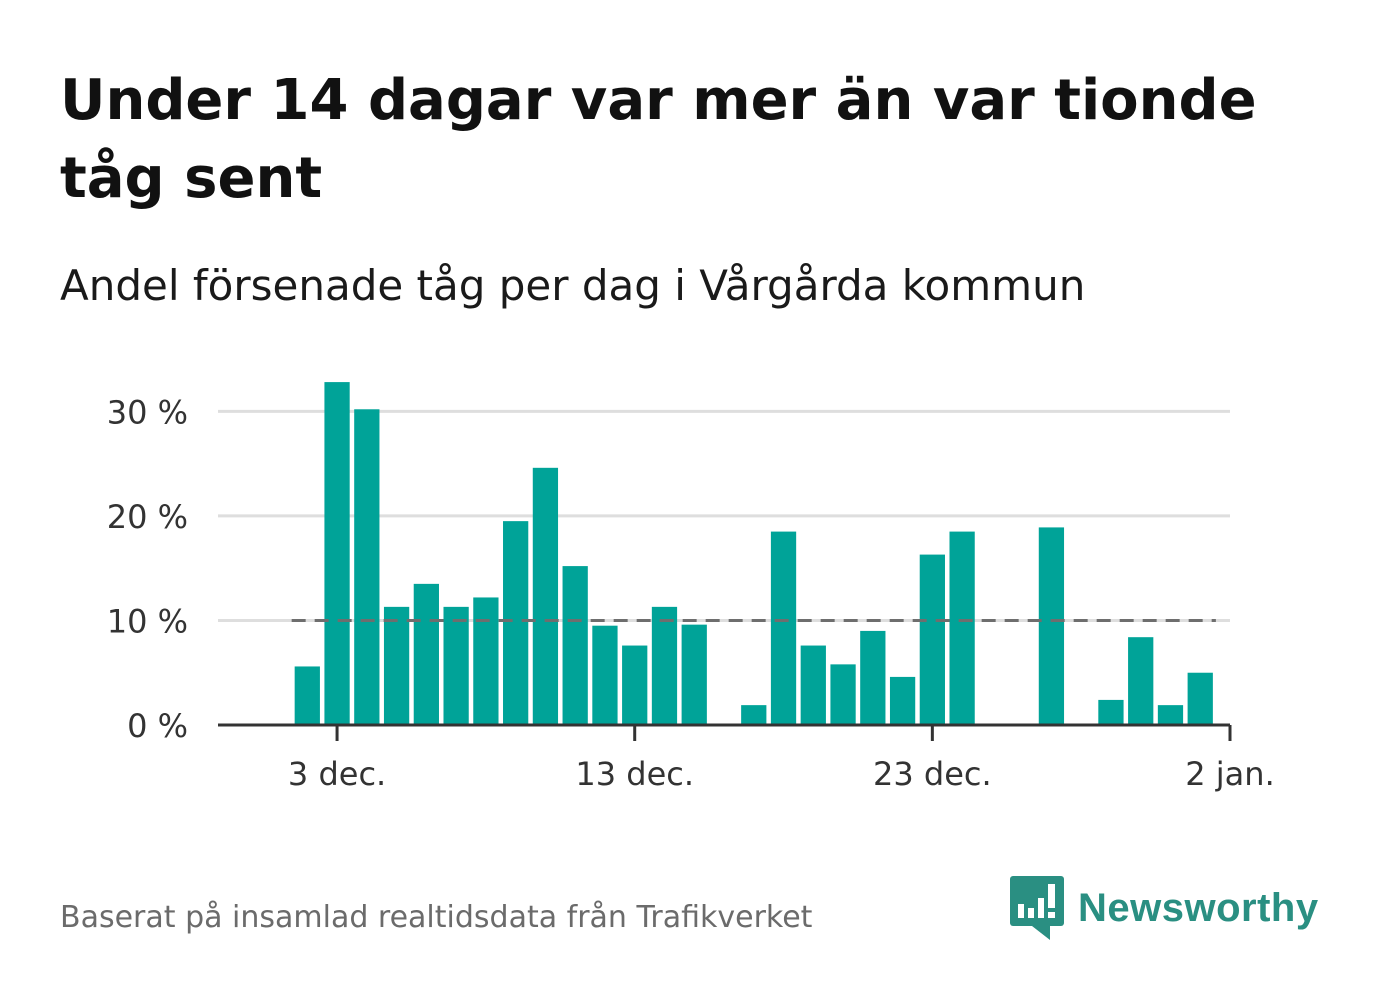 Image resolution: width=1382 pixels, height=999 pixels. Describe the element at coordinates (634, 774) in the screenshot. I see `x-tick-label: 13 dec.` at that location.